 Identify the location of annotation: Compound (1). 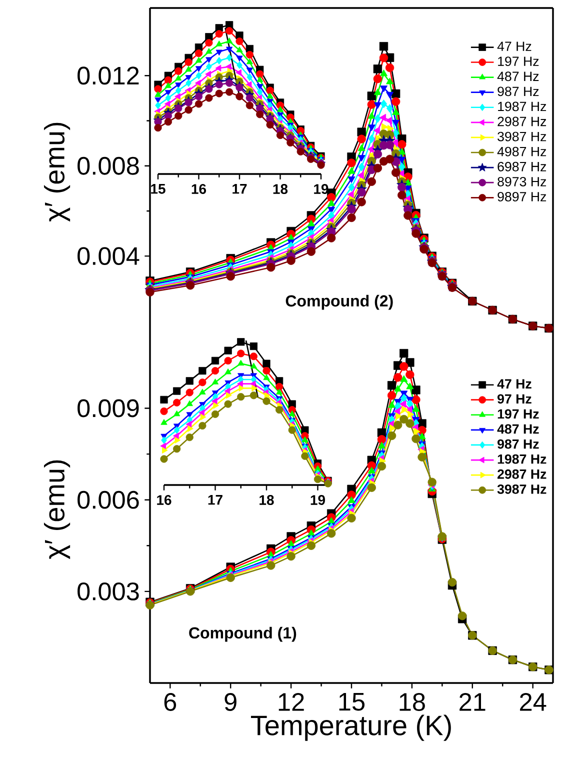
(242, 634).